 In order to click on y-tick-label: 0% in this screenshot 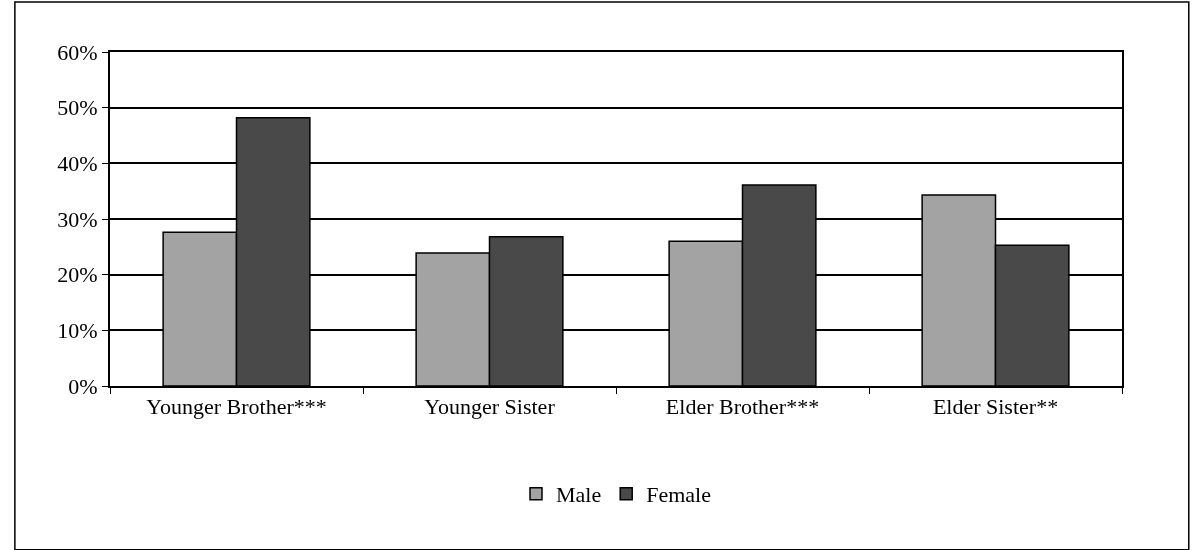, I will do `click(83, 386)`.